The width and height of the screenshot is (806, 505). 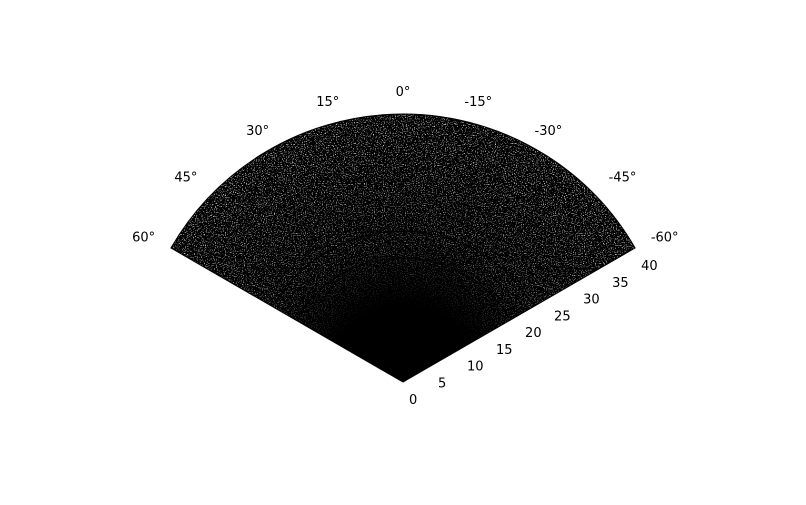 I want to click on theta-tick-label: 60°, so click(x=143, y=238).